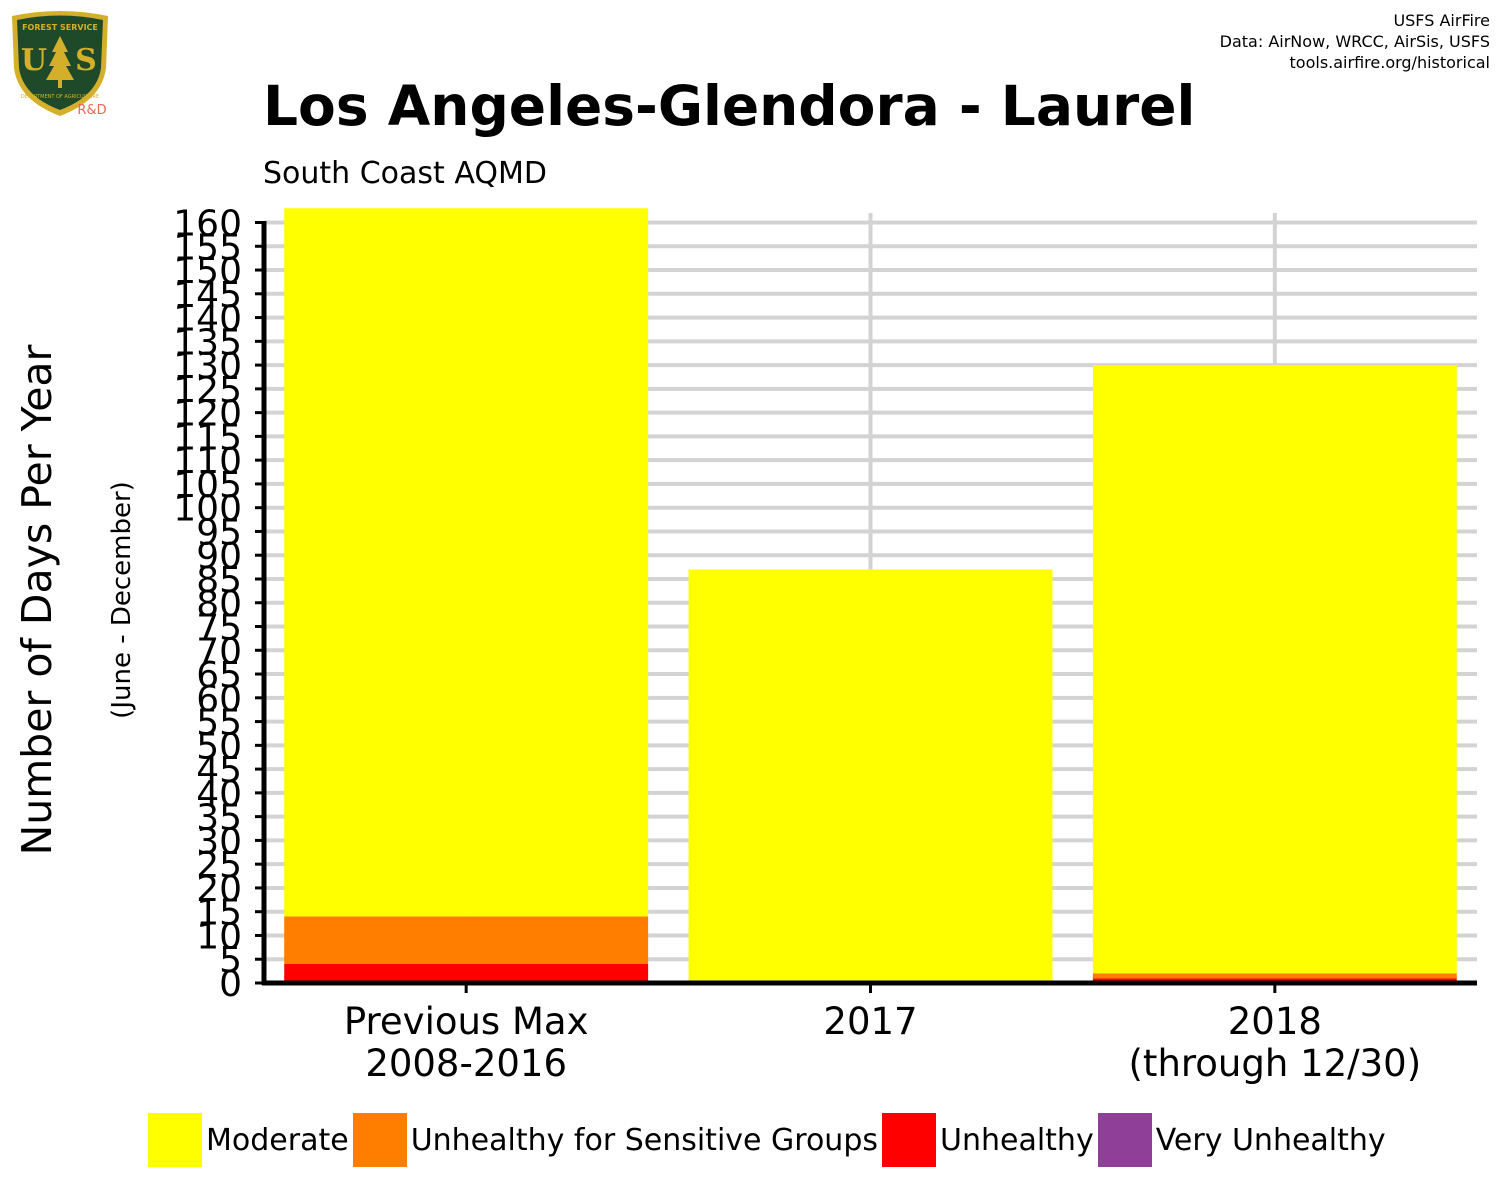  Describe the element at coordinates (870, 1021) in the screenshot. I see `x-tick-label: 2017` at that location.